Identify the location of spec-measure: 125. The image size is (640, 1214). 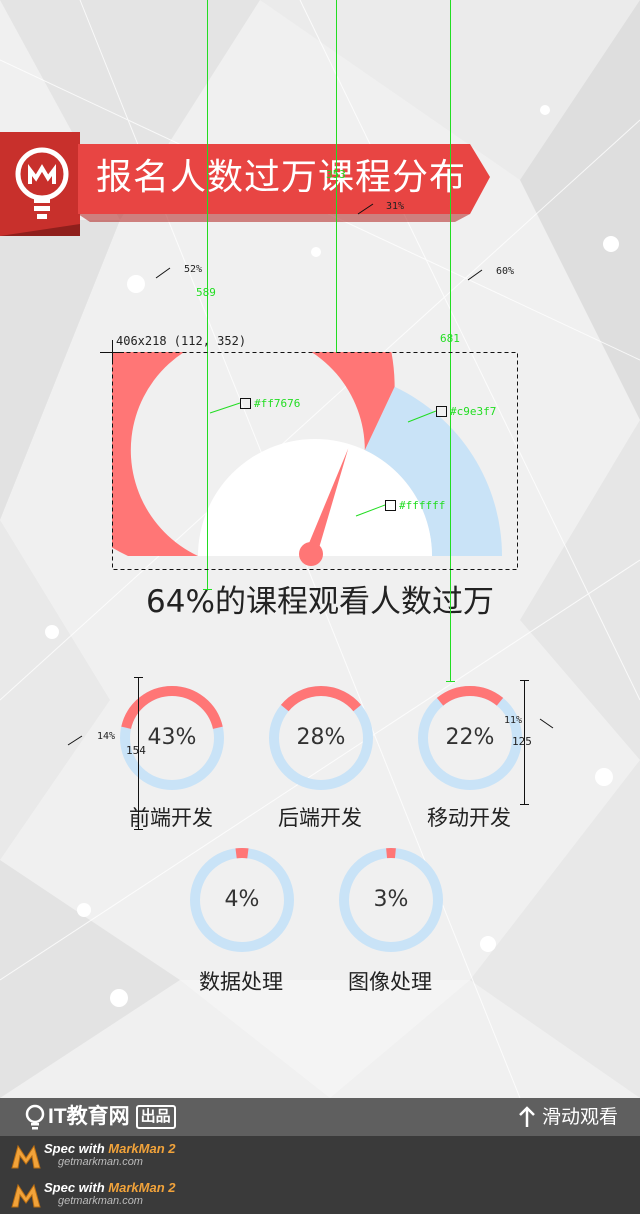
(522, 741).